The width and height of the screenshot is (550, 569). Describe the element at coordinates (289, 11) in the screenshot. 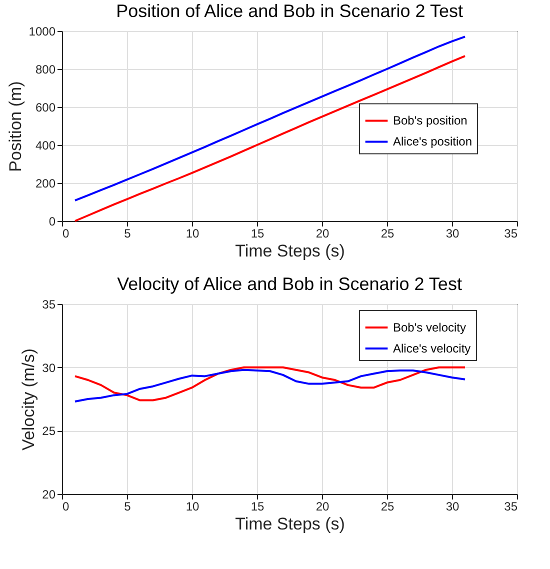

I see `chart-title: Position of Alice and Bob in Scenario 2 Test` at that location.